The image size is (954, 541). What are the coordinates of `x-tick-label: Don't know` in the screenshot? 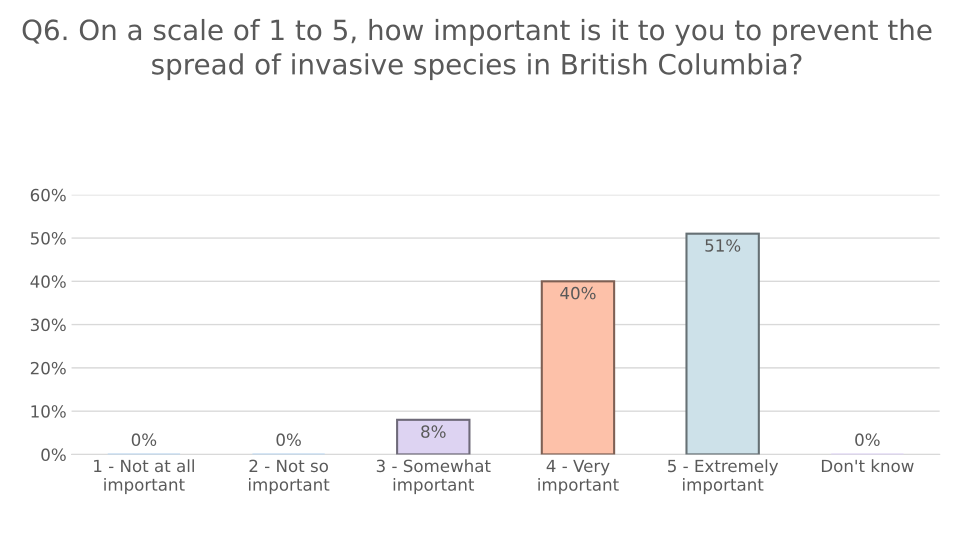 It's located at (868, 465).